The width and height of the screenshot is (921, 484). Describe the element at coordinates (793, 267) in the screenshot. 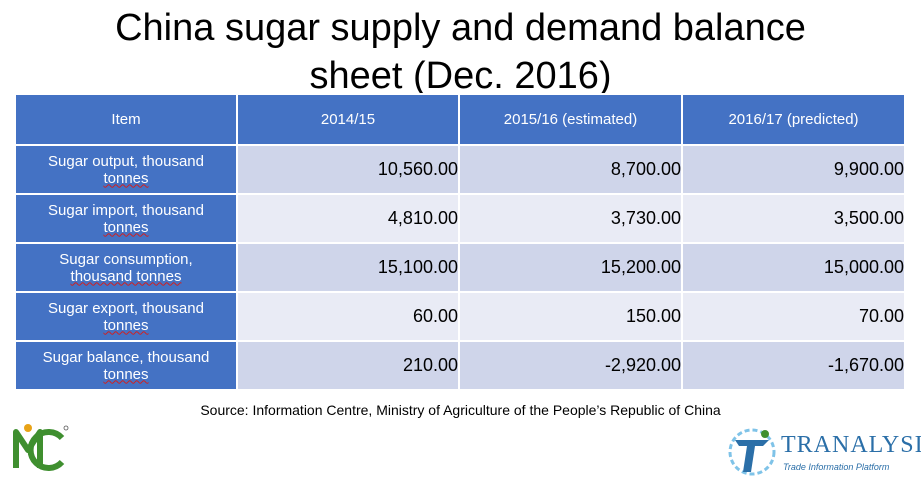

I see `cell-2016-17: 15,000.00` at that location.